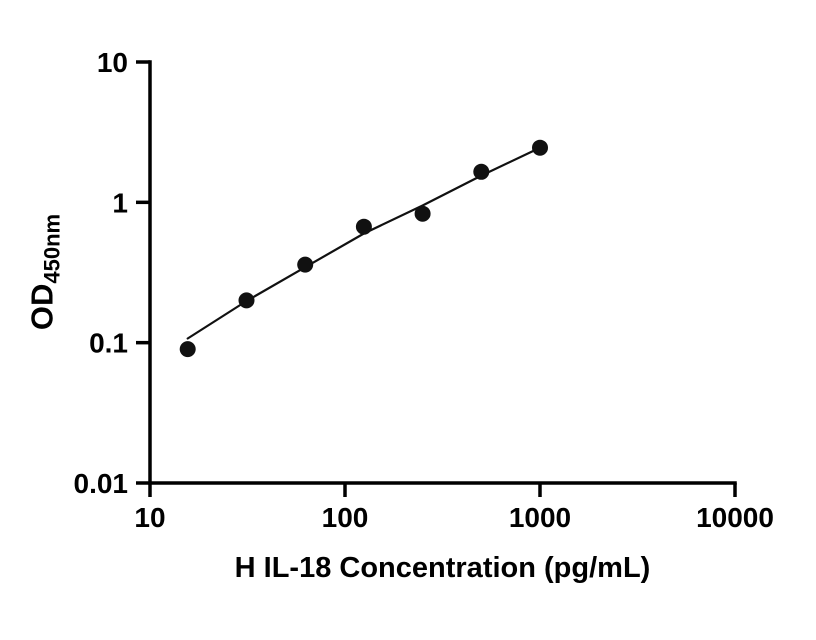 The image size is (816, 640). I want to click on x-tick-label: 10, so click(149, 517).